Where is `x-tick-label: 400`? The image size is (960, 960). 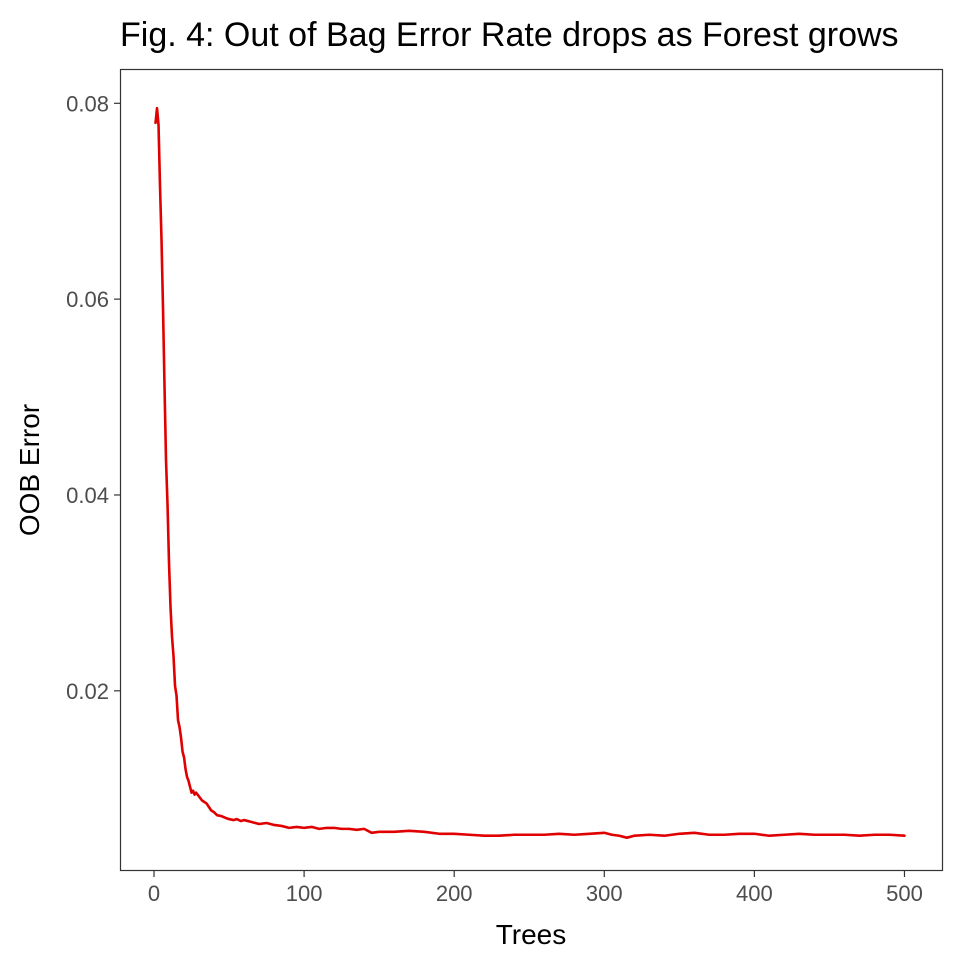 x-tick-label: 400 is located at coordinates (754, 893).